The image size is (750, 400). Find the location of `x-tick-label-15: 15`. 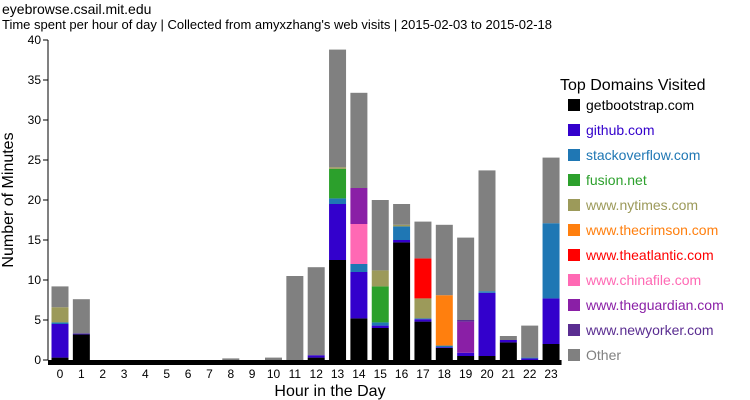

x-tick-label-15: 15 is located at coordinates (381, 374).